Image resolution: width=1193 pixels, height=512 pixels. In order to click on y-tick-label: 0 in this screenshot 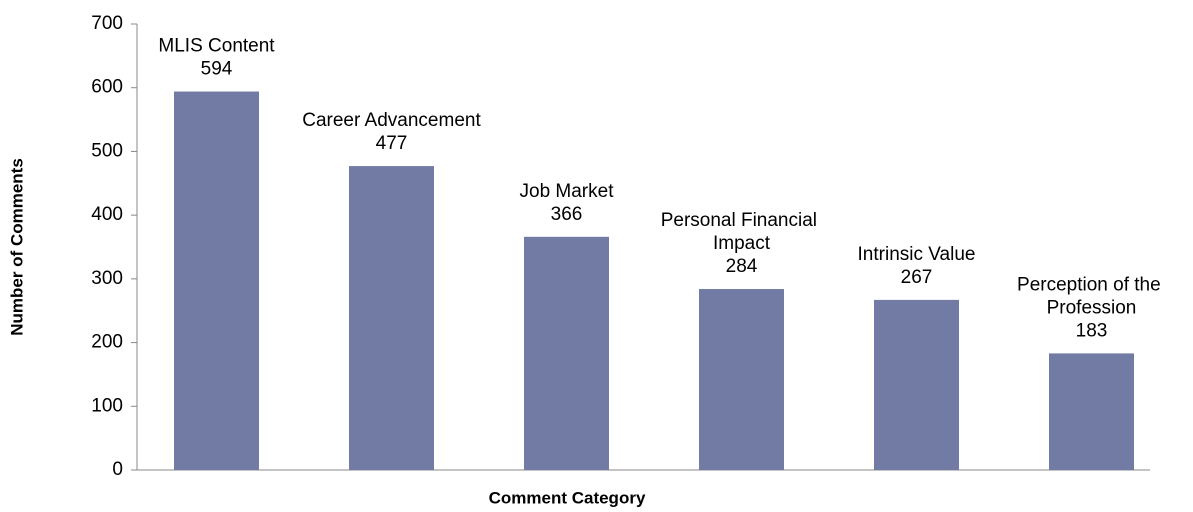, I will do `click(117, 469)`.